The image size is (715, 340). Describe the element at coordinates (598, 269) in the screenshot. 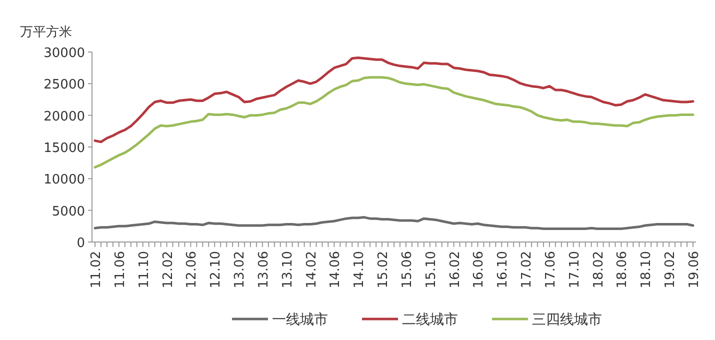

I see `x-tick-label: 18.02` at that location.